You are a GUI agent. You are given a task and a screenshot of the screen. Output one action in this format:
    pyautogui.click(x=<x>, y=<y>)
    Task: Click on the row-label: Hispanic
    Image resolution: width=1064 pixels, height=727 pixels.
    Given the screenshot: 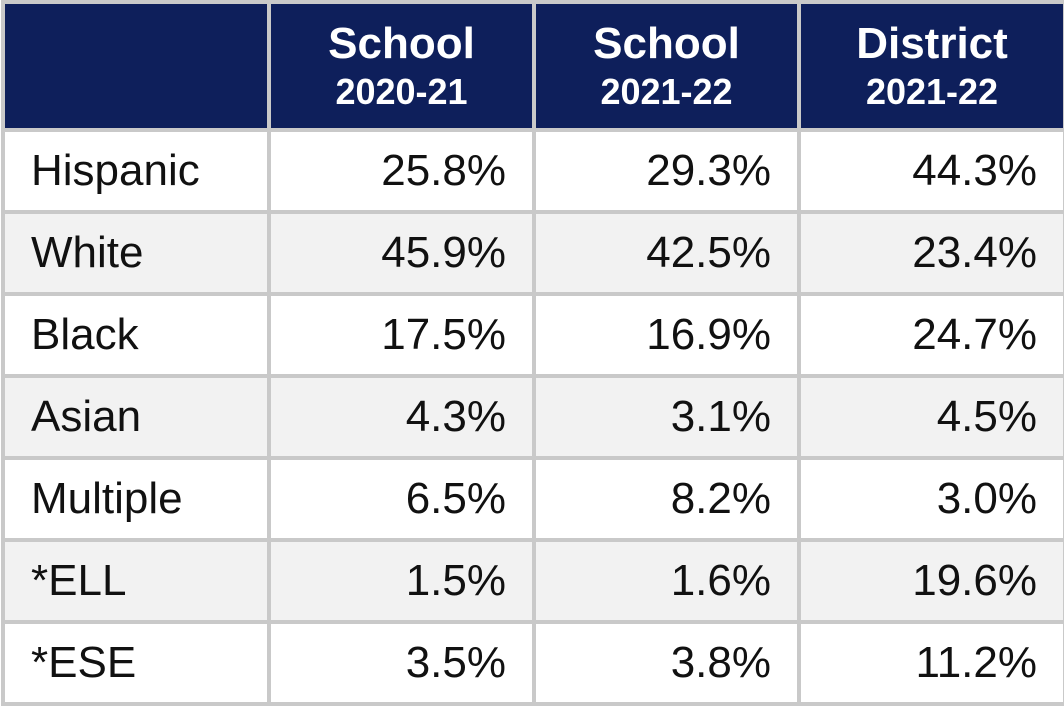 What is the action you would take?
    pyautogui.click(x=136, y=171)
    